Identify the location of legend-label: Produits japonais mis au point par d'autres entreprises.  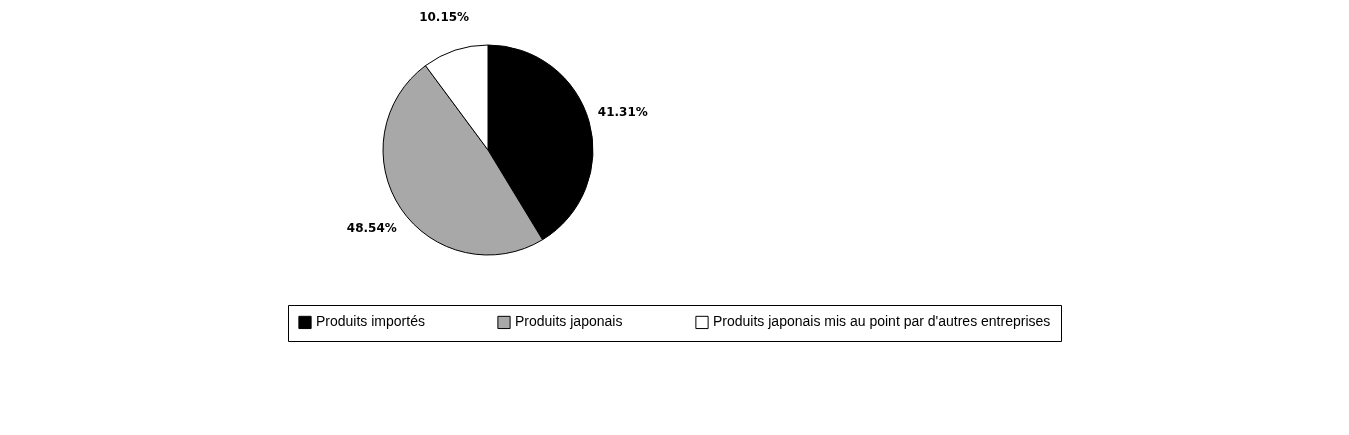
(882, 321).